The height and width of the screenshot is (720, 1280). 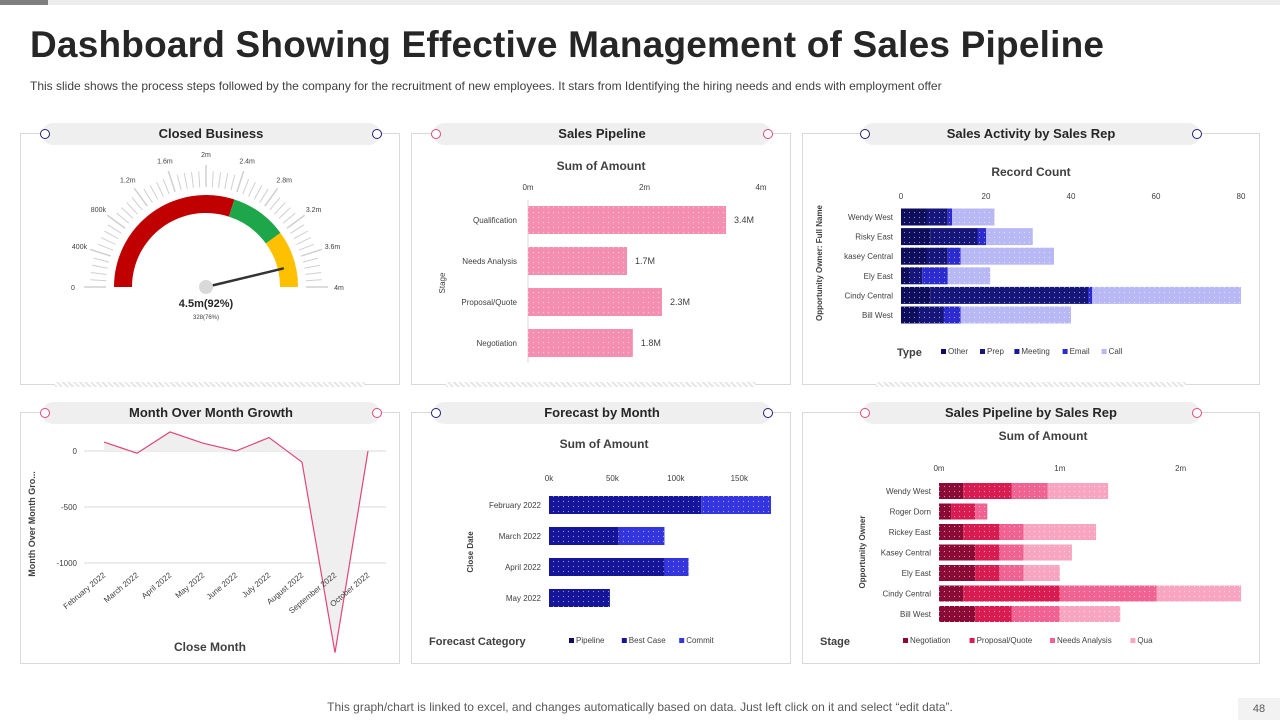 I want to click on legend-swatch-proposal-quote, so click(x=972, y=640).